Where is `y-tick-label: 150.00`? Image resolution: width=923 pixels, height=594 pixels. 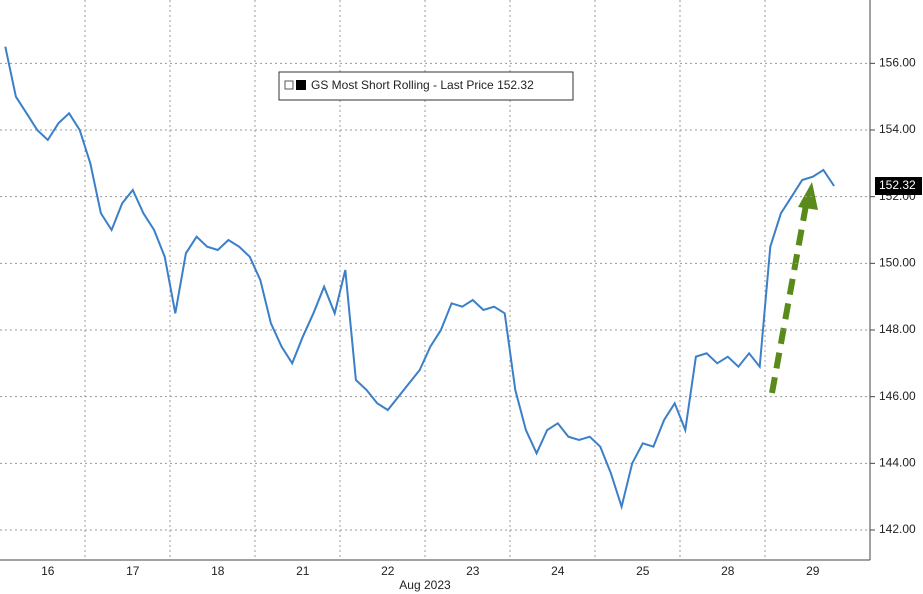 y-tick-label: 150.00 is located at coordinates (897, 263).